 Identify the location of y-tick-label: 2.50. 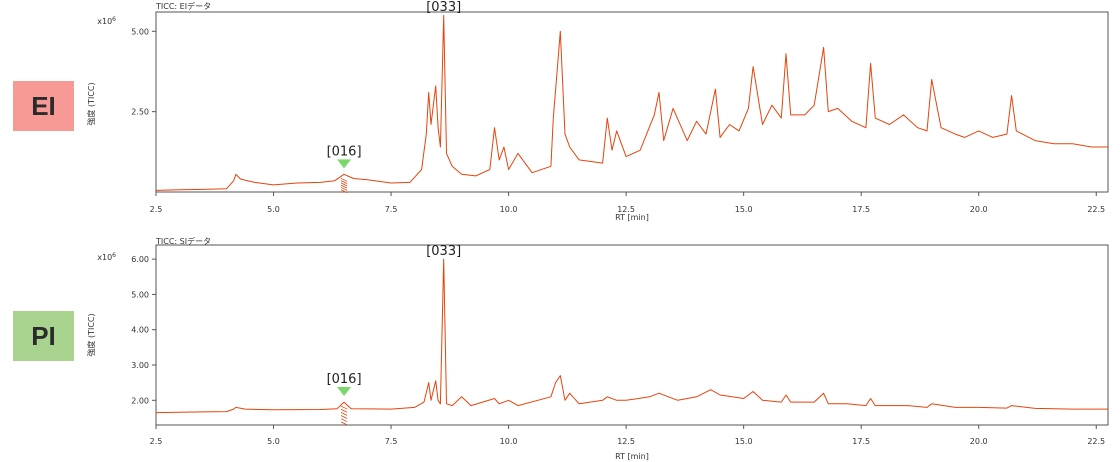
(140, 112).